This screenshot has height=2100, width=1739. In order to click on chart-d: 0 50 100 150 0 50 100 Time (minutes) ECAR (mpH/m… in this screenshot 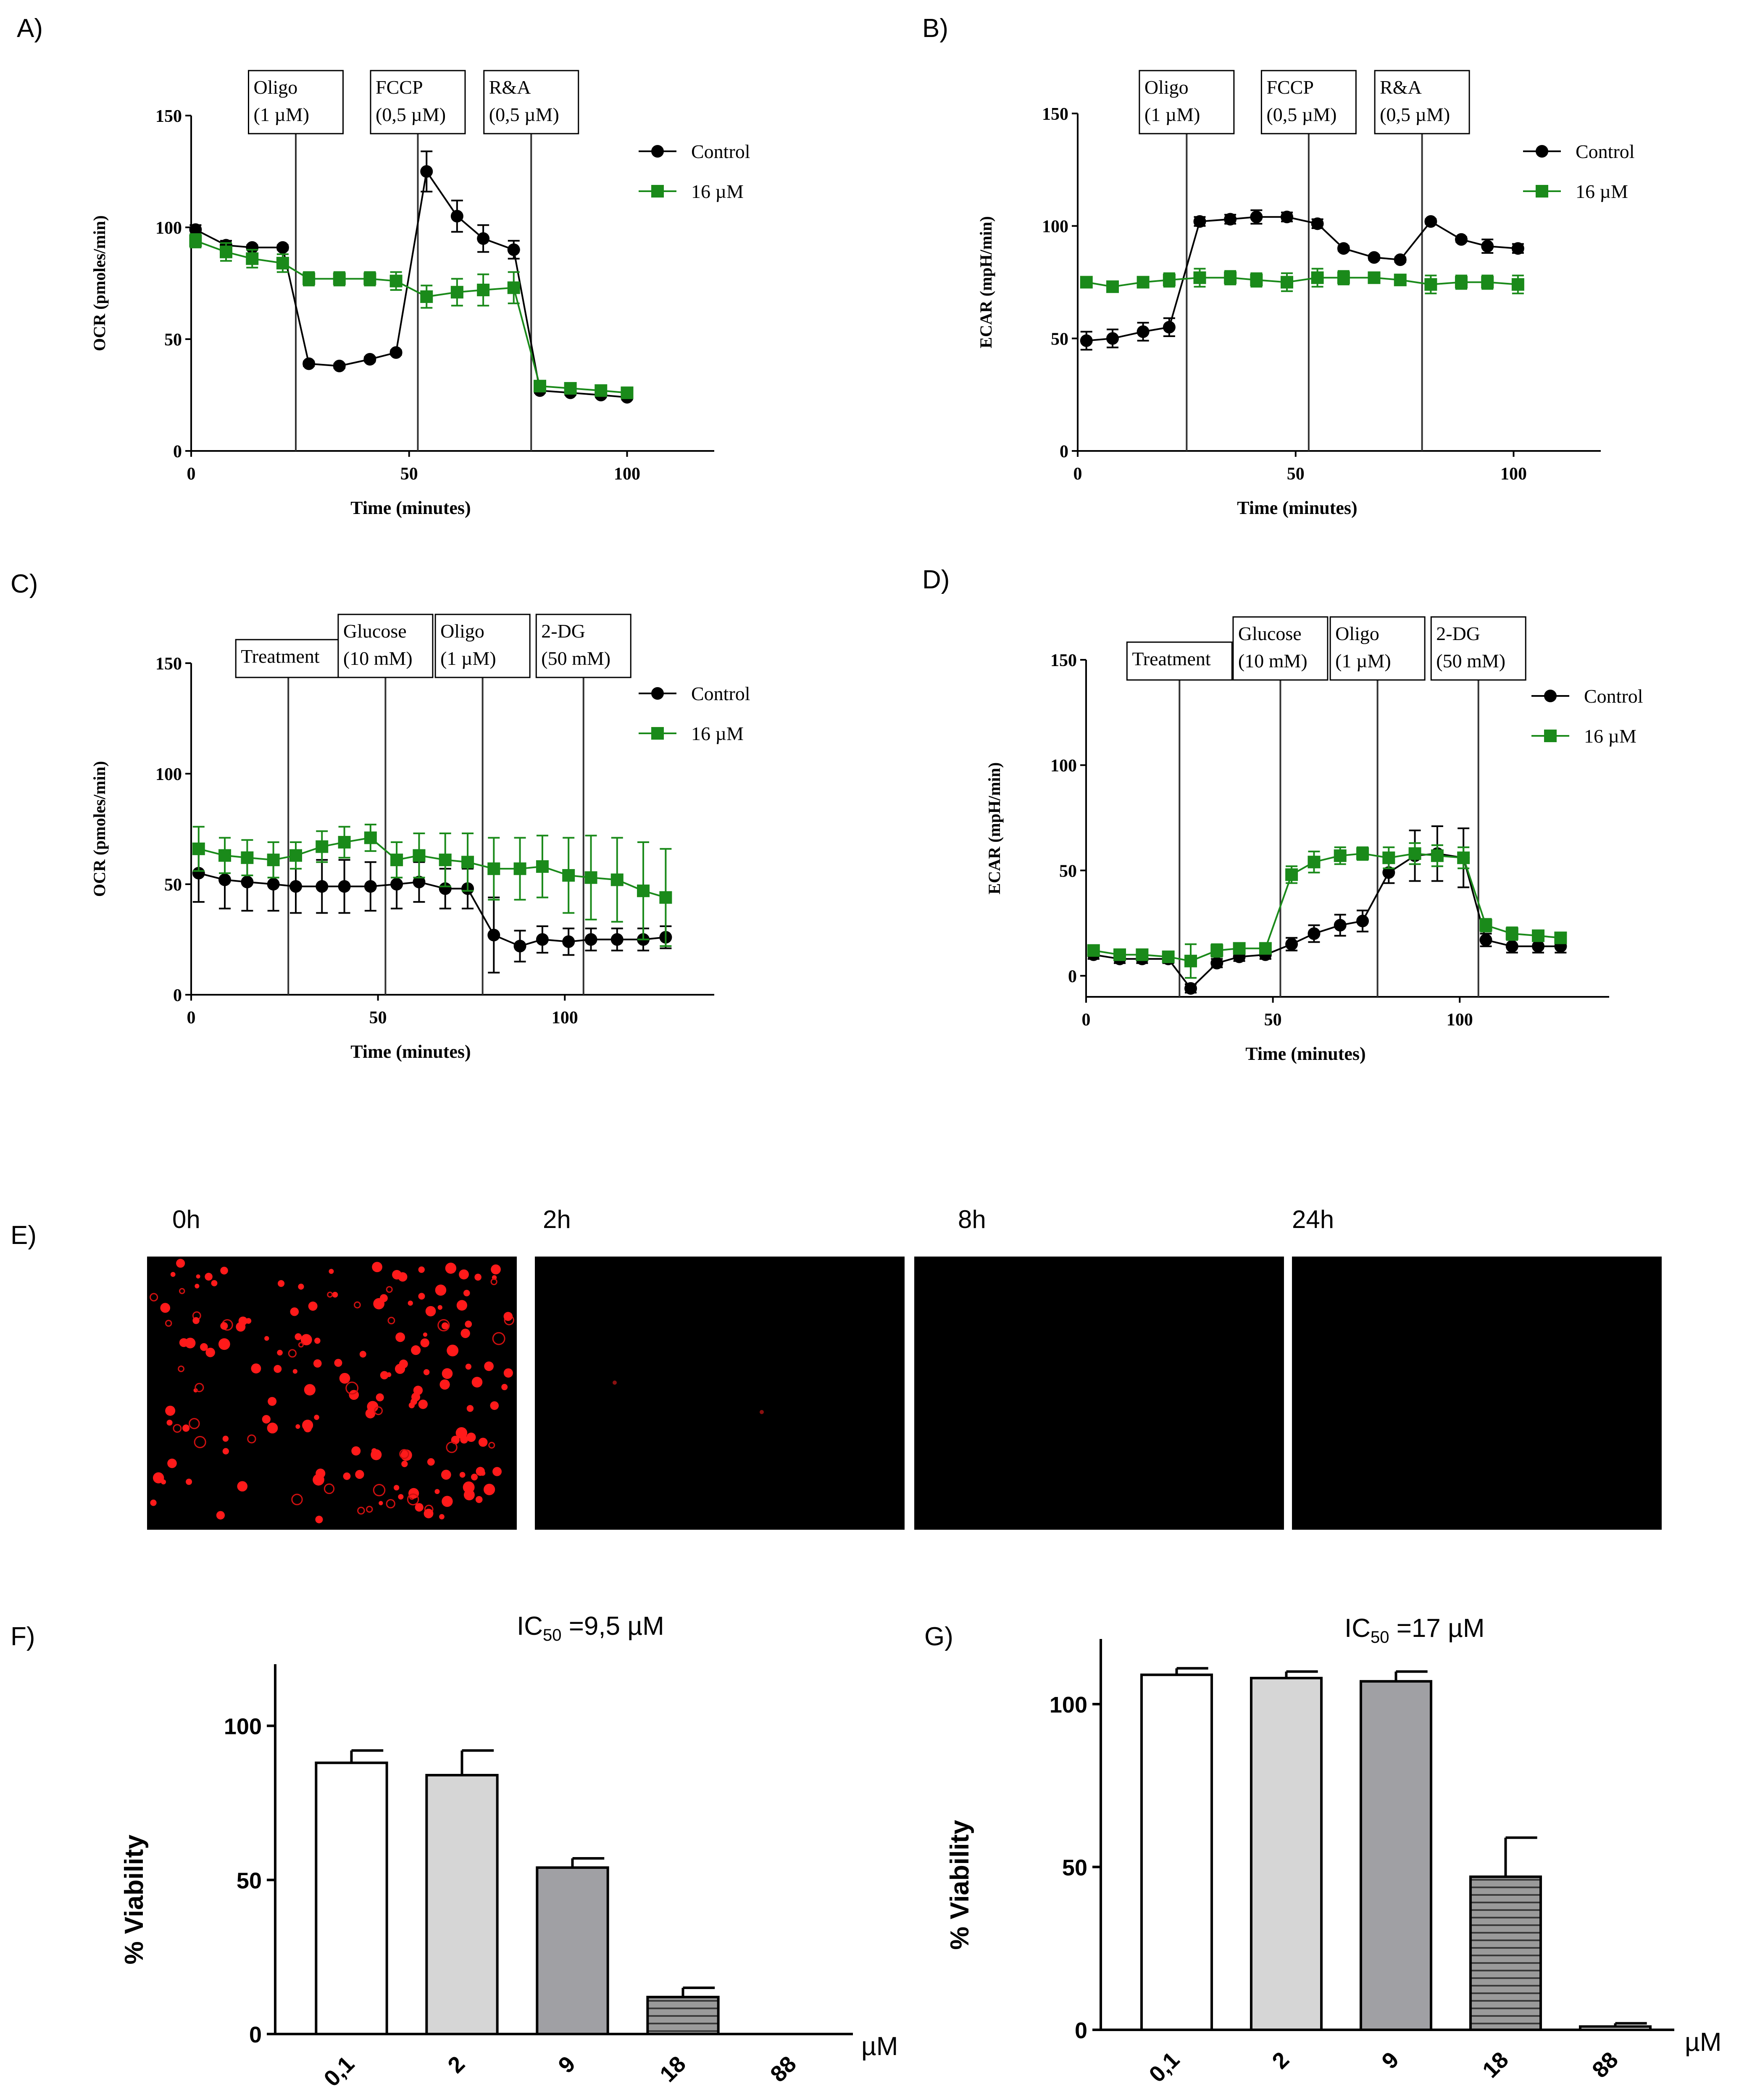, I will do `click(1314, 840)`.